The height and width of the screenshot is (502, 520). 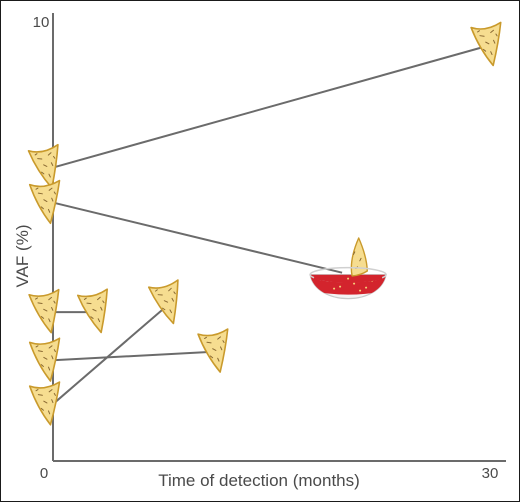 What do you see at coordinates (44, 473) in the screenshot?
I see `x-tick-label: 0` at bounding box center [44, 473].